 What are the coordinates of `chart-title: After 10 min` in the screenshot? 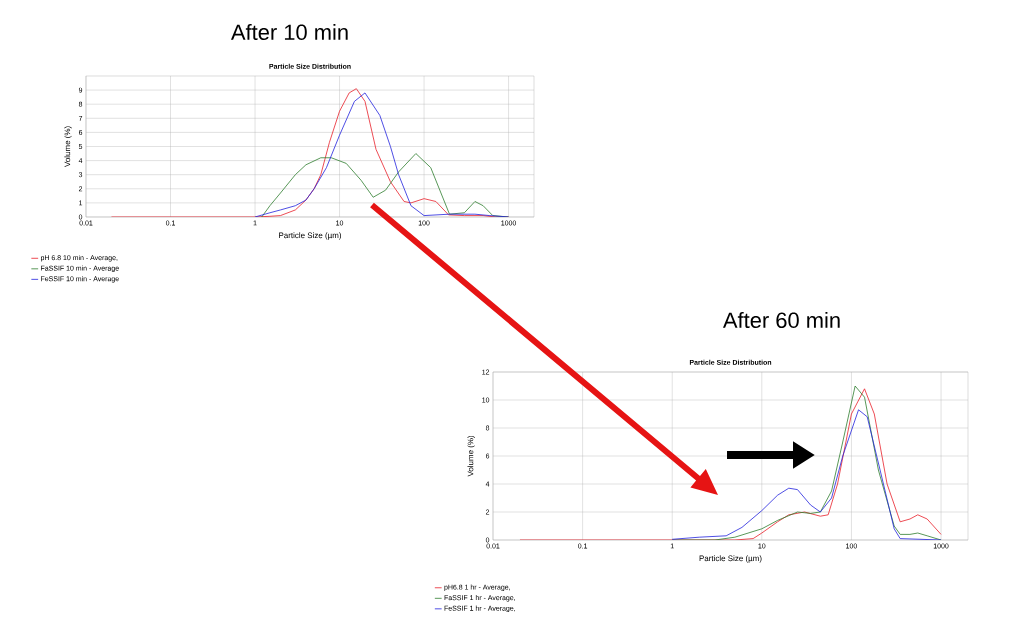 It's located at (289, 32).